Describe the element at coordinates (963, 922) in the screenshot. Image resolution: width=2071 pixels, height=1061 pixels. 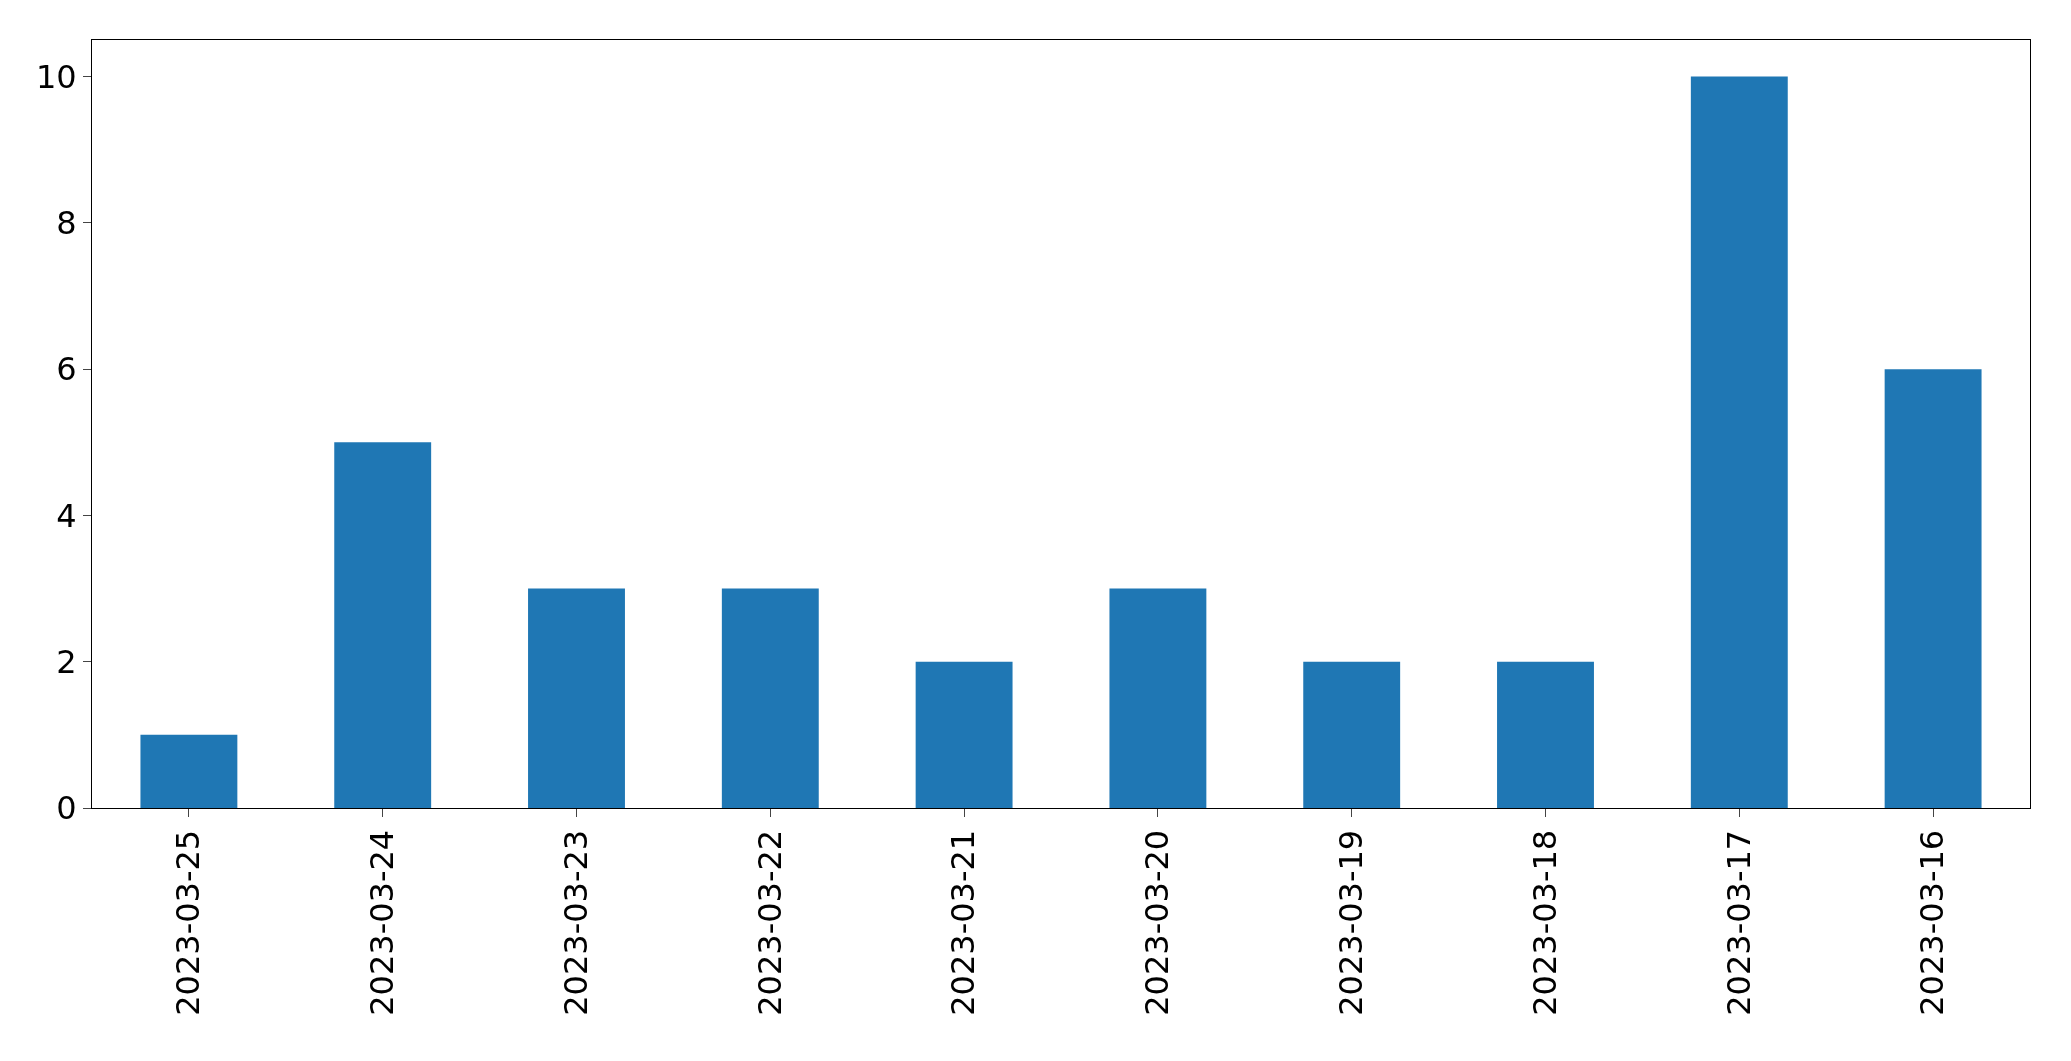
I see `x-tick-label: 2023-03-21` at that location.